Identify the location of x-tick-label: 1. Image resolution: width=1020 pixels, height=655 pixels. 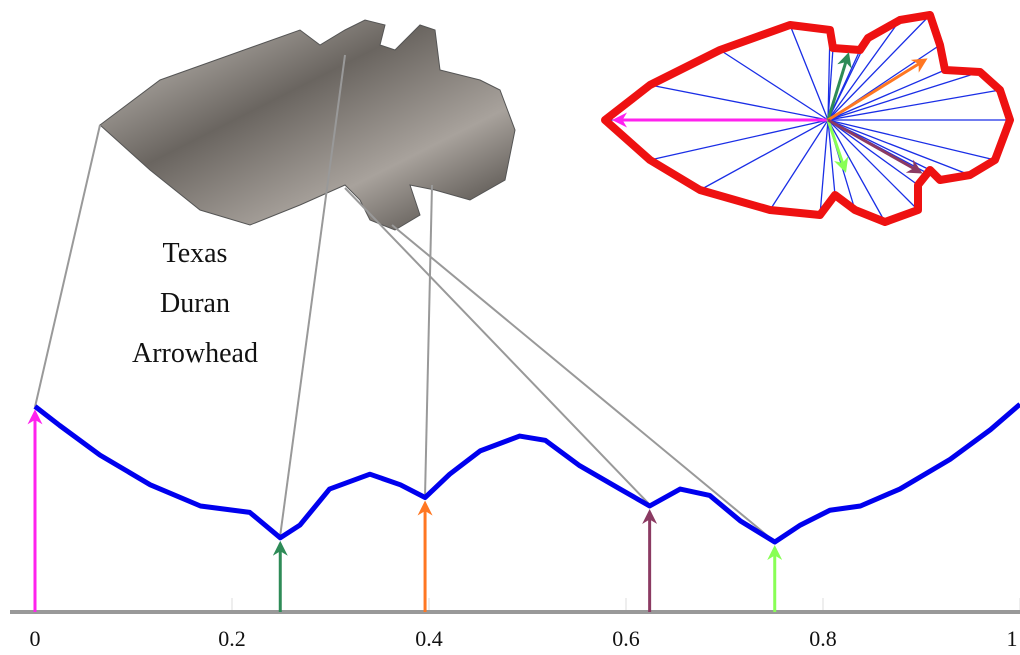
(1012, 638).